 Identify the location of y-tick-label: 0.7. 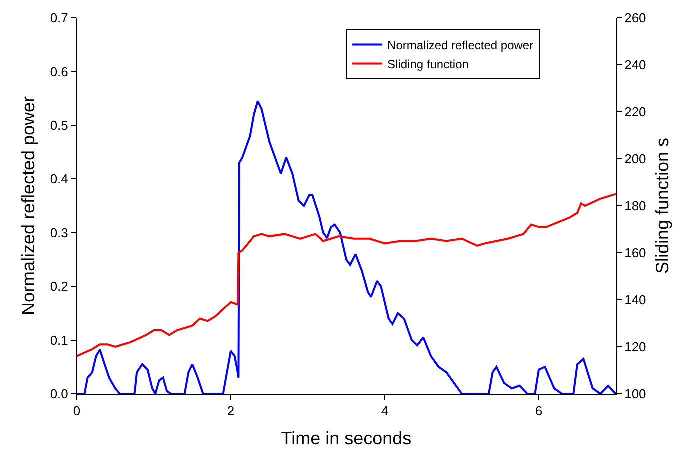
(59, 18).